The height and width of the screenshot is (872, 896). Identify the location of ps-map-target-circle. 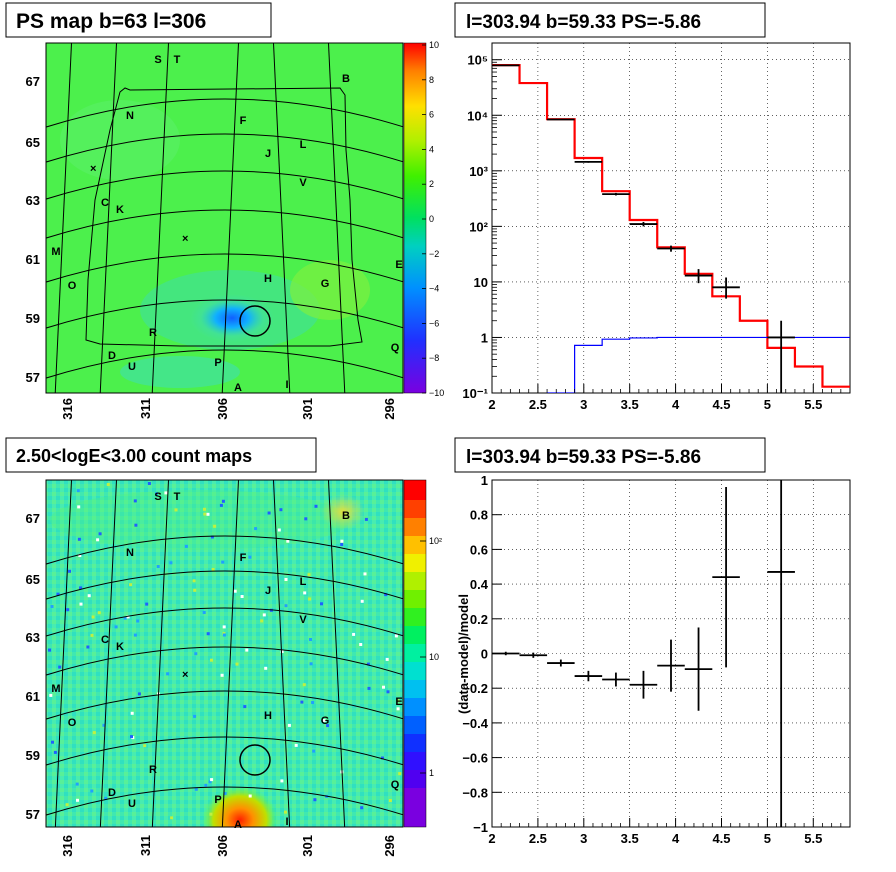
(255, 321).